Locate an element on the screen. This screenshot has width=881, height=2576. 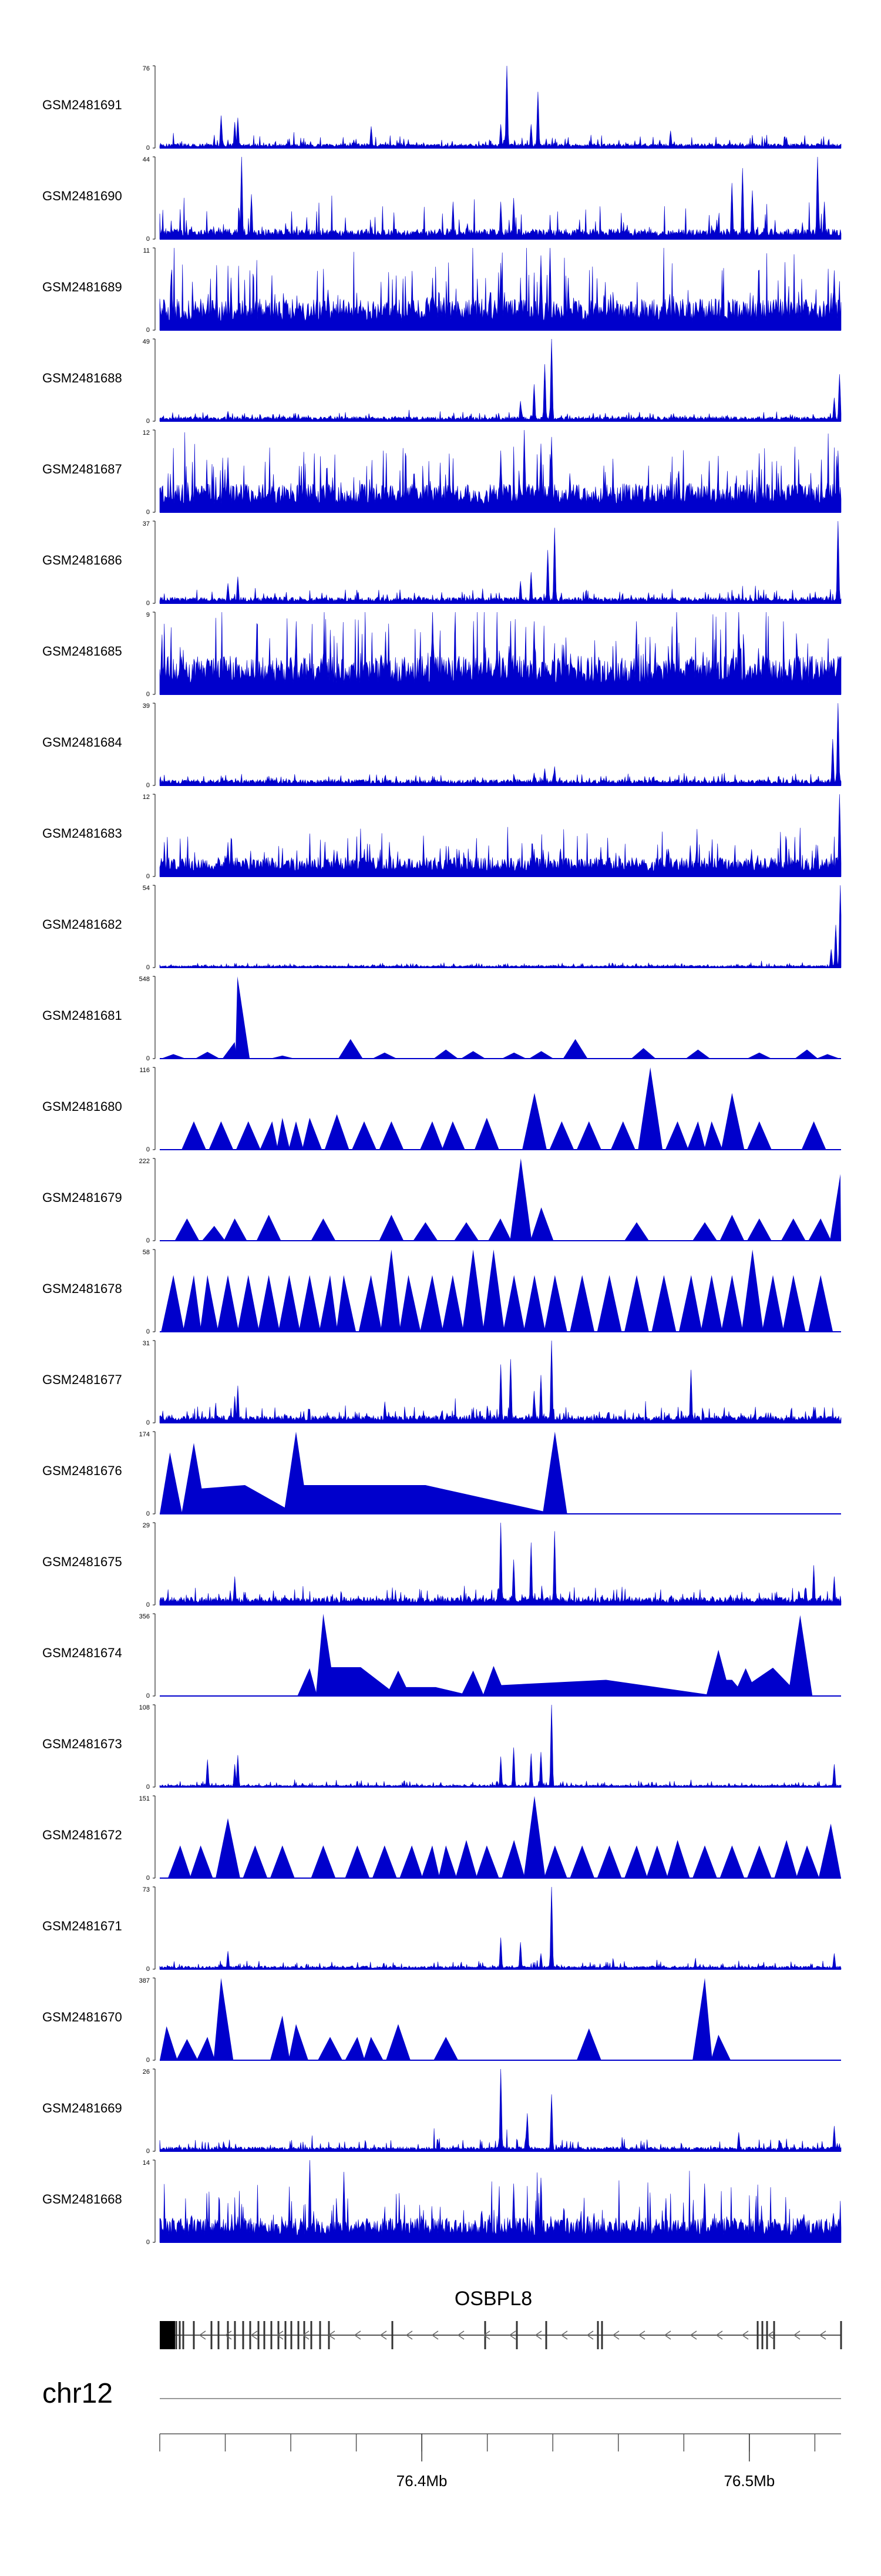
track-label: GSM2481668 is located at coordinates (82, 2199).